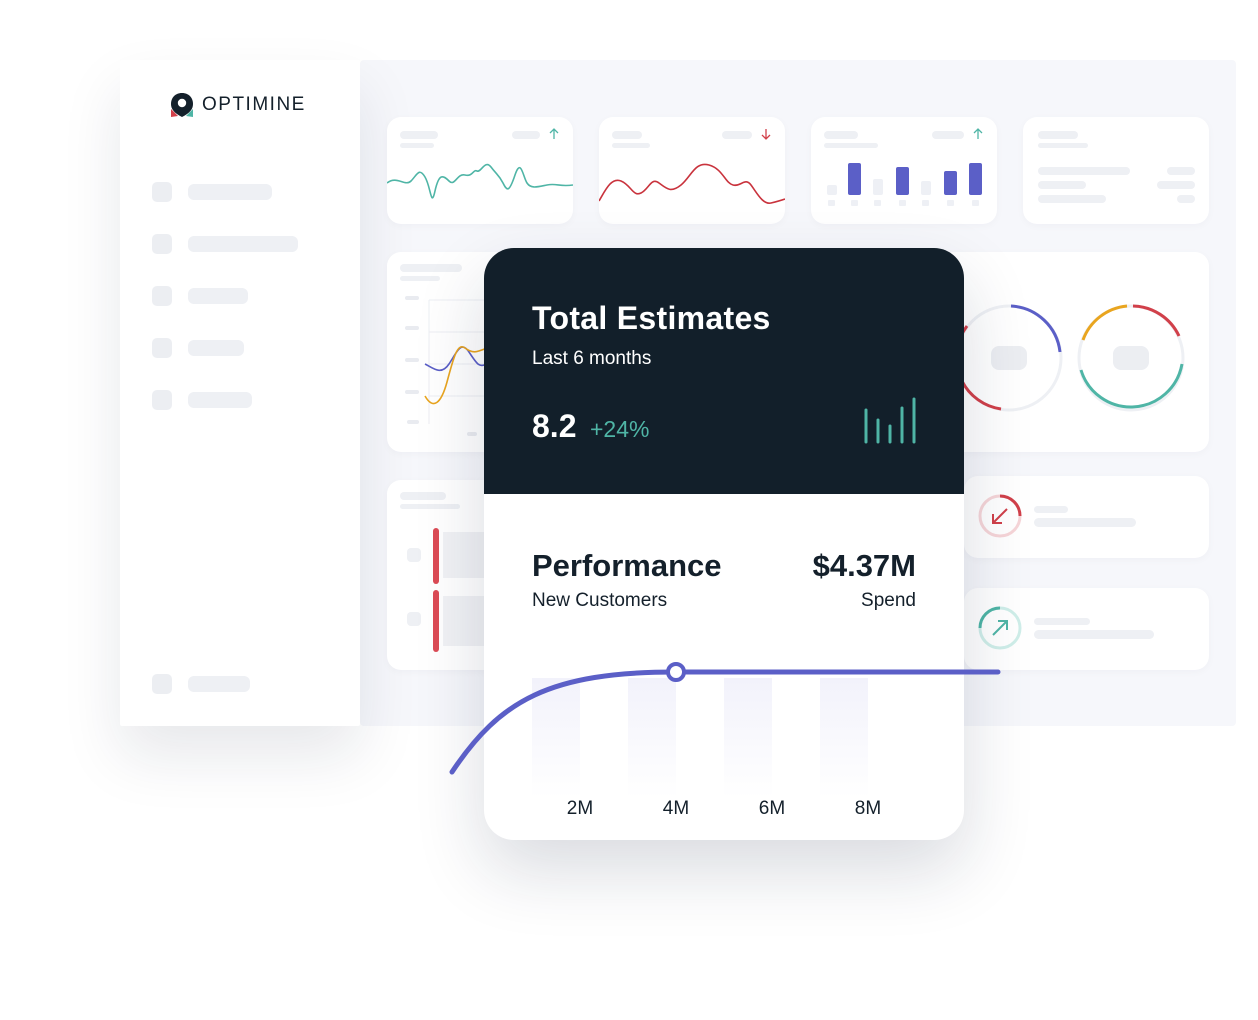 The height and width of the screenshot is (1020, 1258). I want to click on mini-card-trend-down, so click(692, 170).